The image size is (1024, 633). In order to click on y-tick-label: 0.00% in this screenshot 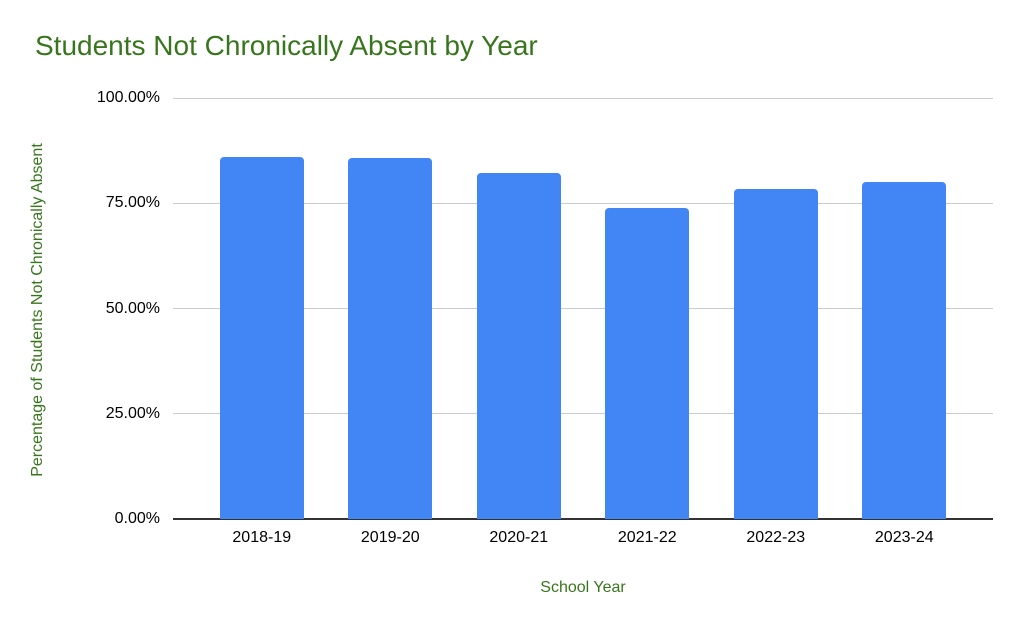, I will do `click(137, 518)`.